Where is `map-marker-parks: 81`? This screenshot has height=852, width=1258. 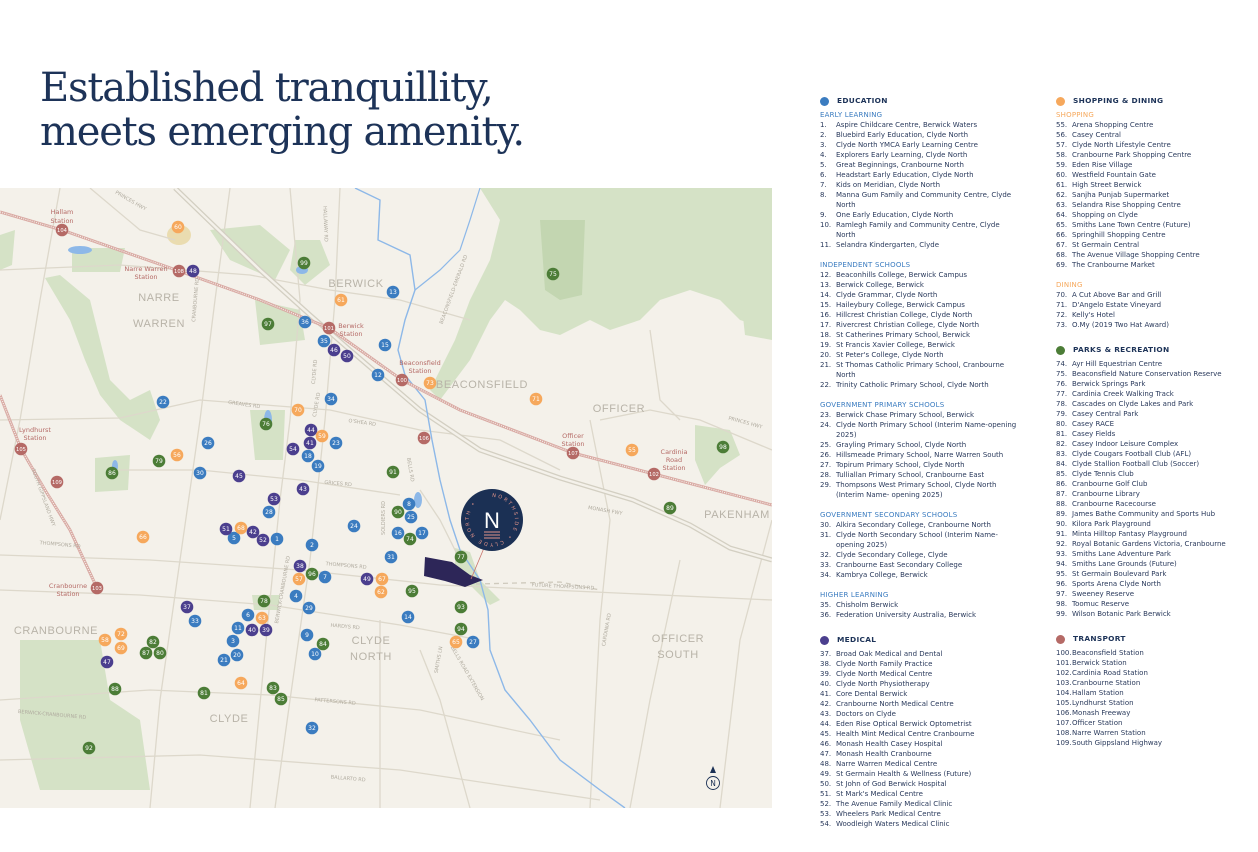 map-marker-parks: 81 is located at coordinates (204, 693).